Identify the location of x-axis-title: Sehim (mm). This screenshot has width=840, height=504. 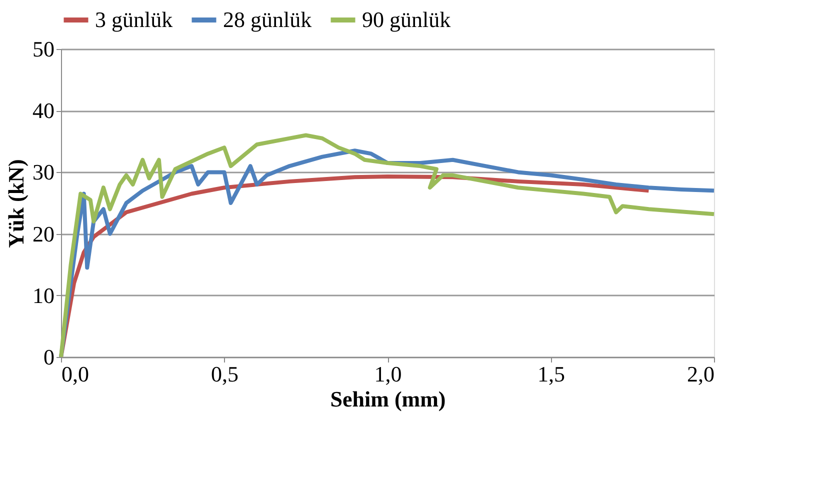
(388, 399).